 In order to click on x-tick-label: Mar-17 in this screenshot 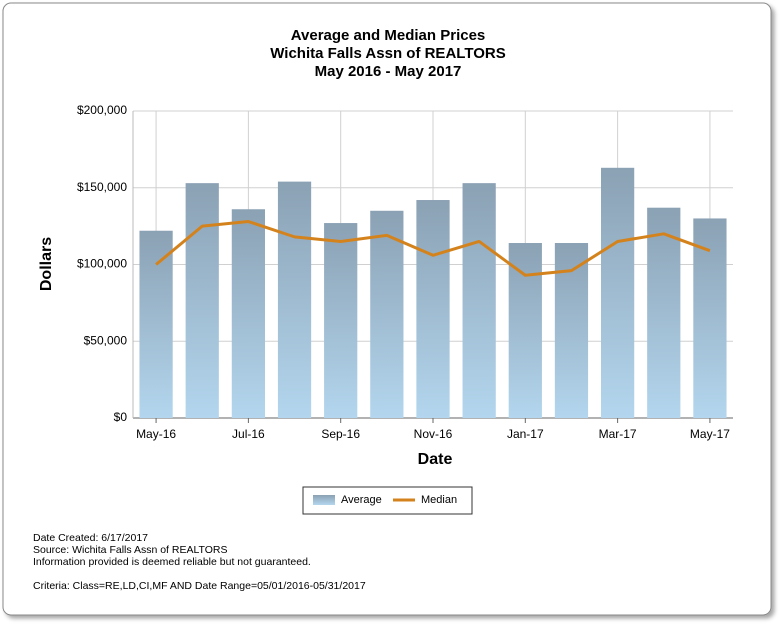, I will do `click(618, 434)`.